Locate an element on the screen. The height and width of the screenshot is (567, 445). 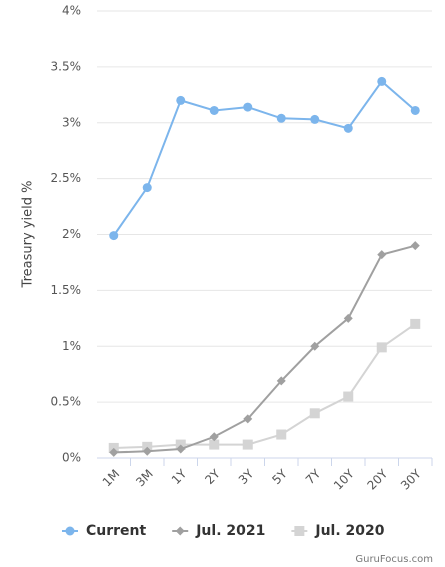
x-tick-label: 2Y is located at coordinates (212, 476).